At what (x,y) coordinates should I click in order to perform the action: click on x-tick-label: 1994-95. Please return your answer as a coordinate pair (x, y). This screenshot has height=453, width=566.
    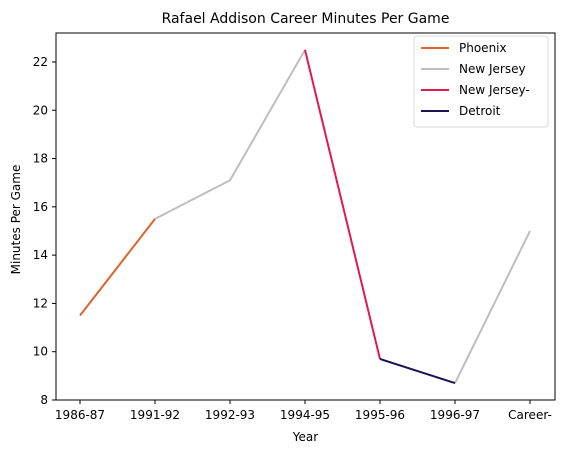
    Looking at the image, I should click on (305, 415).